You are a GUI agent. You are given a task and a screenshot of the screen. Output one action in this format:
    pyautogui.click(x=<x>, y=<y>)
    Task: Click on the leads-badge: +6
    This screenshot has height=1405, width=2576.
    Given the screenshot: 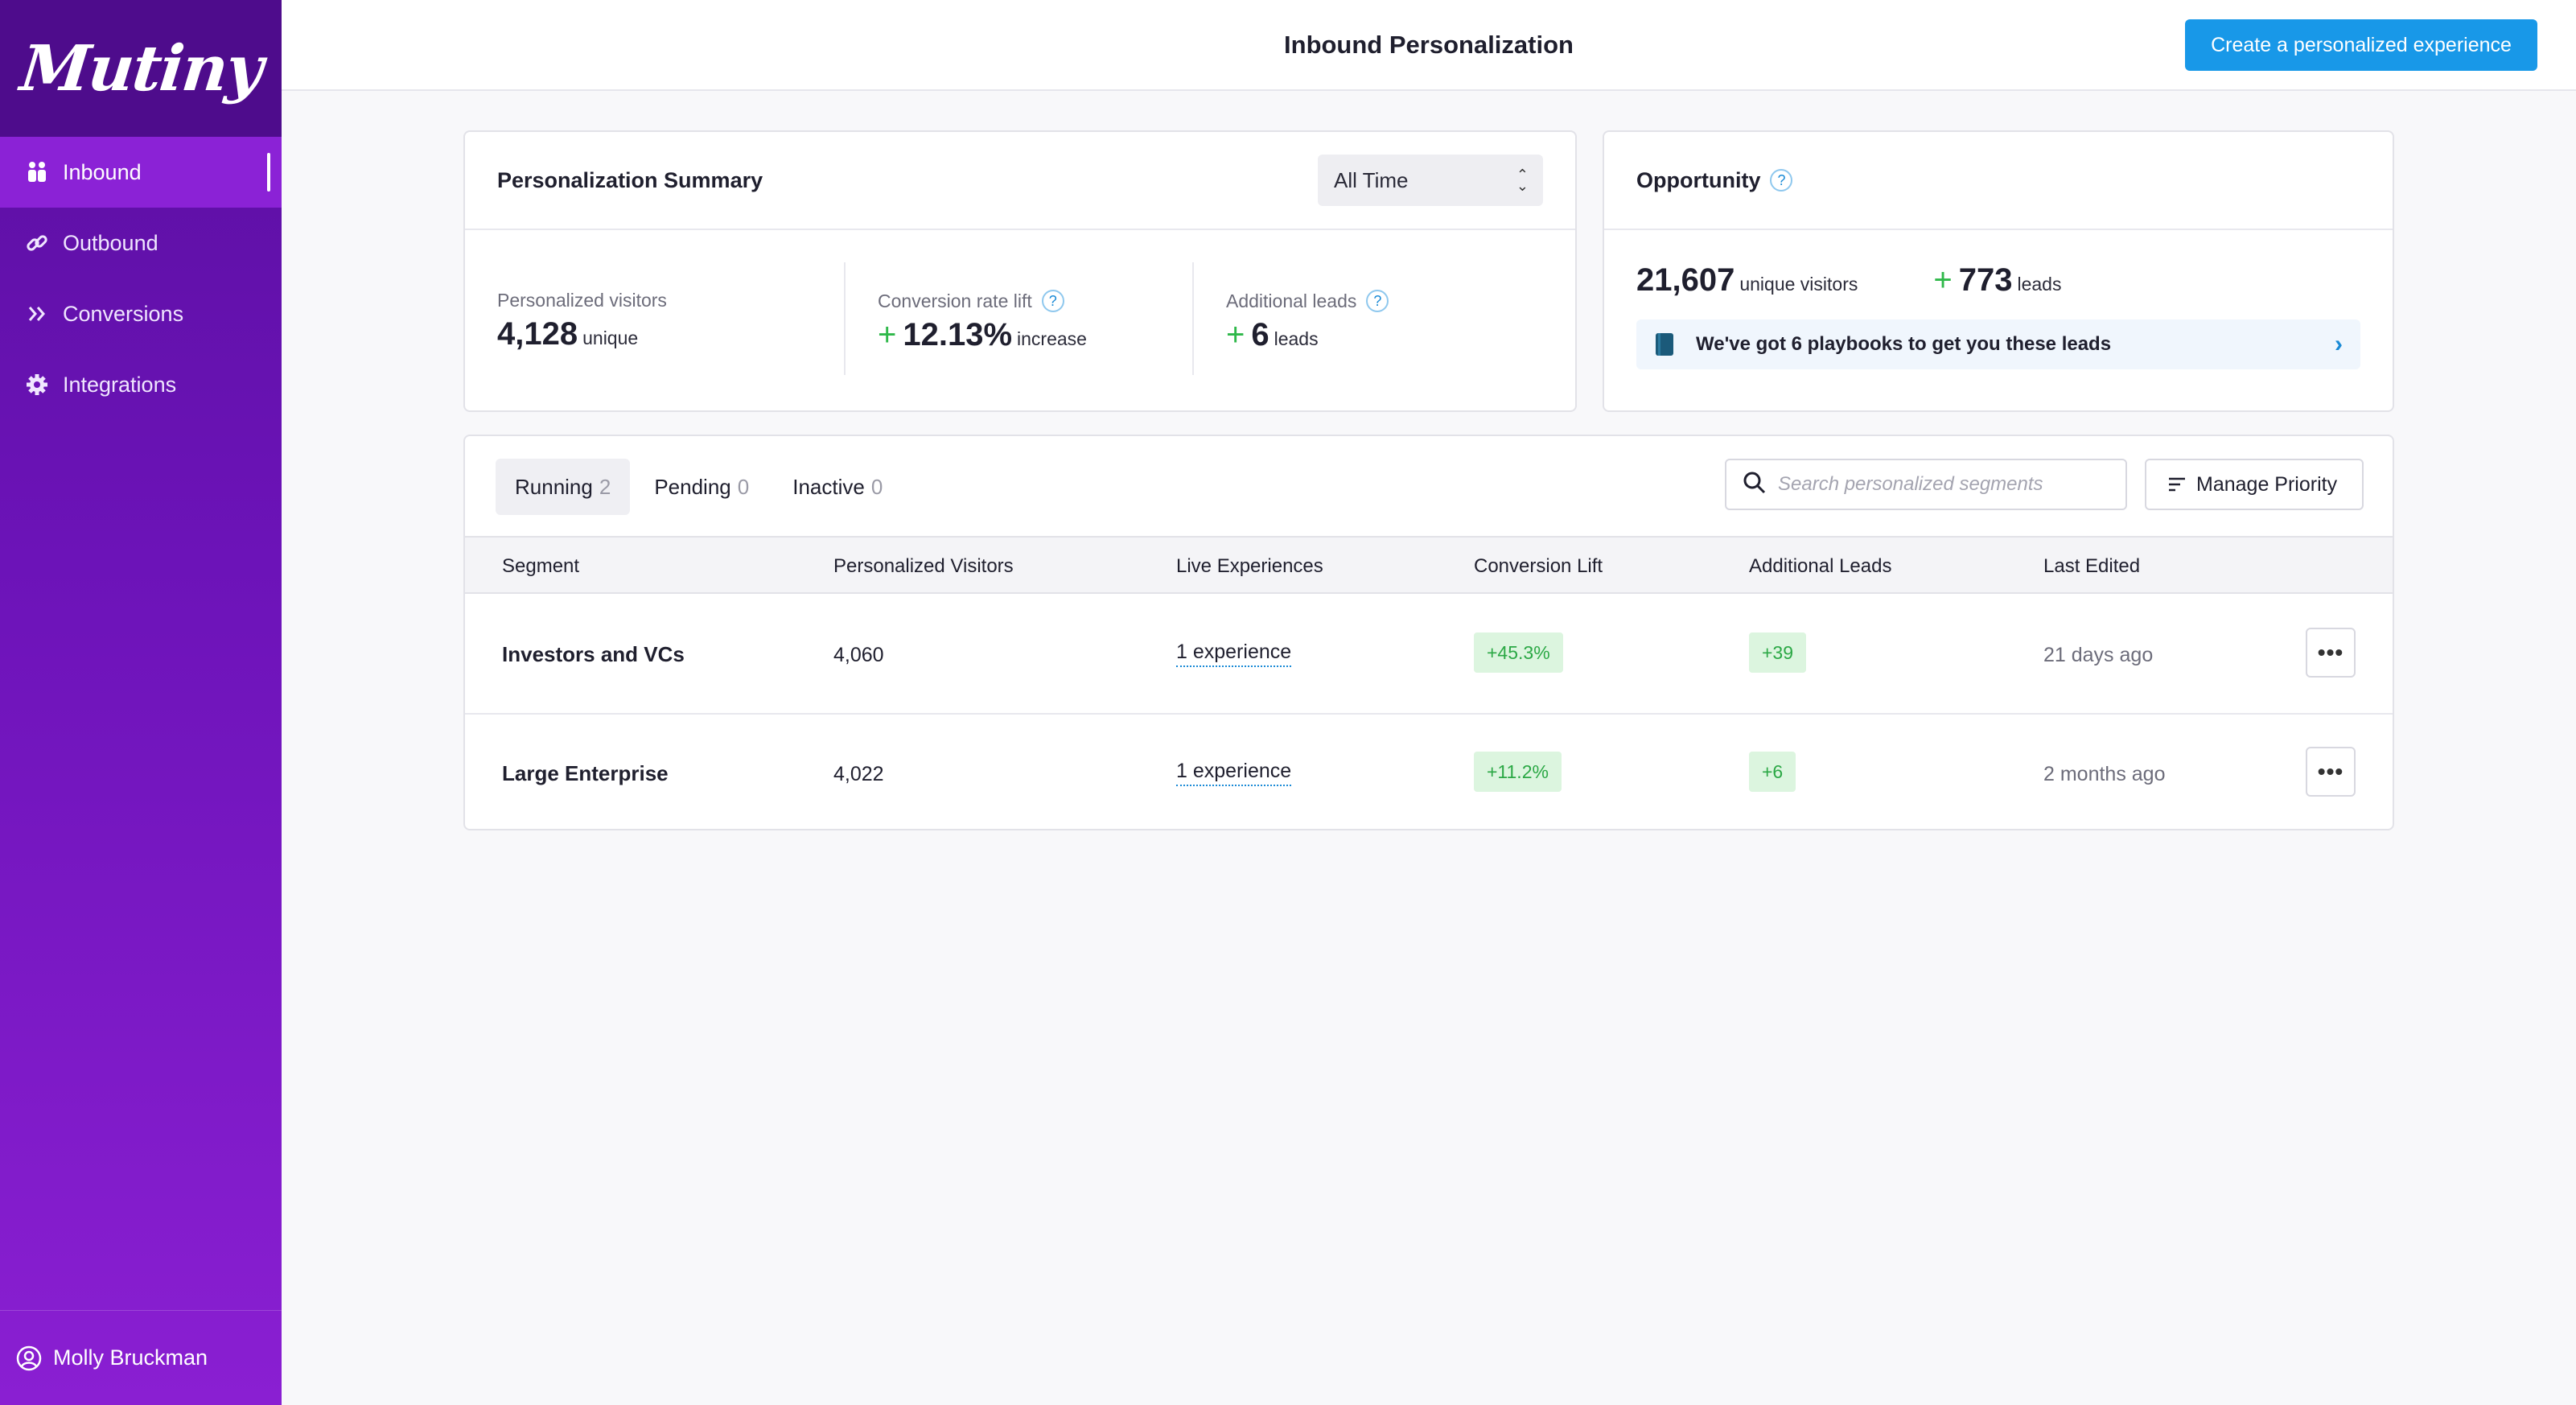 What is the action you would take?
    pyautogui.click(x=1772, y=772)
    